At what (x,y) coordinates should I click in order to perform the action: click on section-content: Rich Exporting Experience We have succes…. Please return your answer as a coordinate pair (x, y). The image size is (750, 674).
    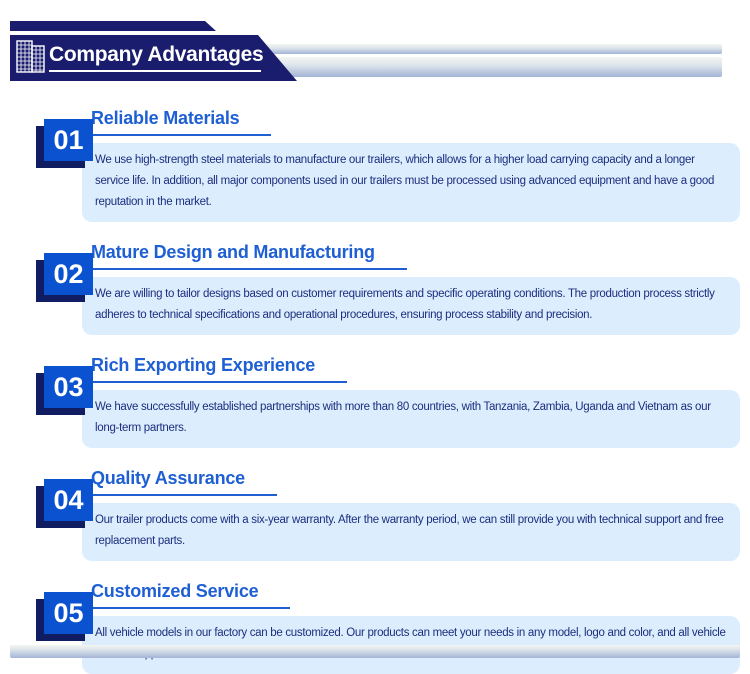
    Looking at the image, I should click on (411, 401).